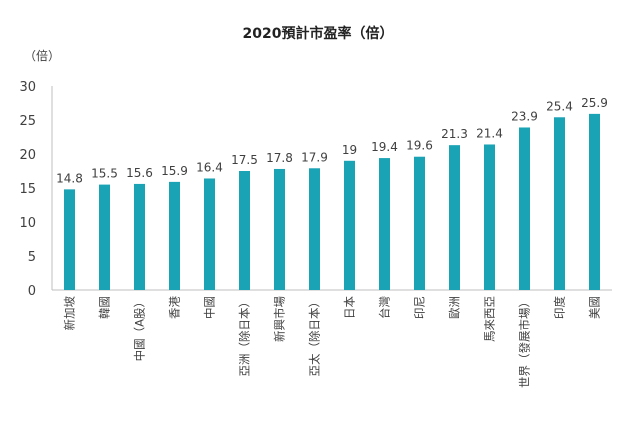  Describe the element at coordinates (32, 257) in the screenshot. I see `y-tick-label: 5` at that location.